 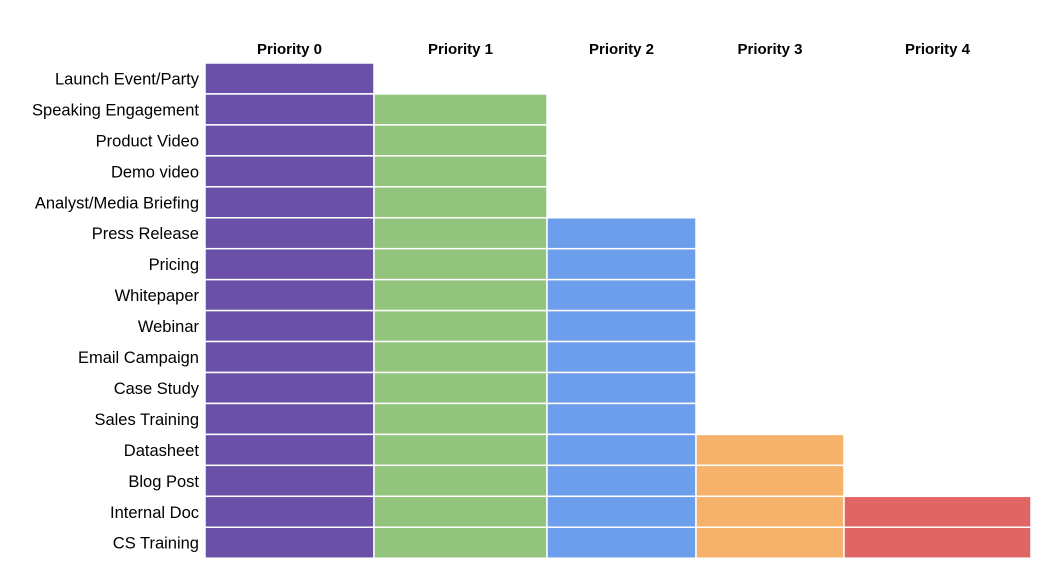 I want to click on row-label: Launch Event/Party, so click(x=127, y=79).